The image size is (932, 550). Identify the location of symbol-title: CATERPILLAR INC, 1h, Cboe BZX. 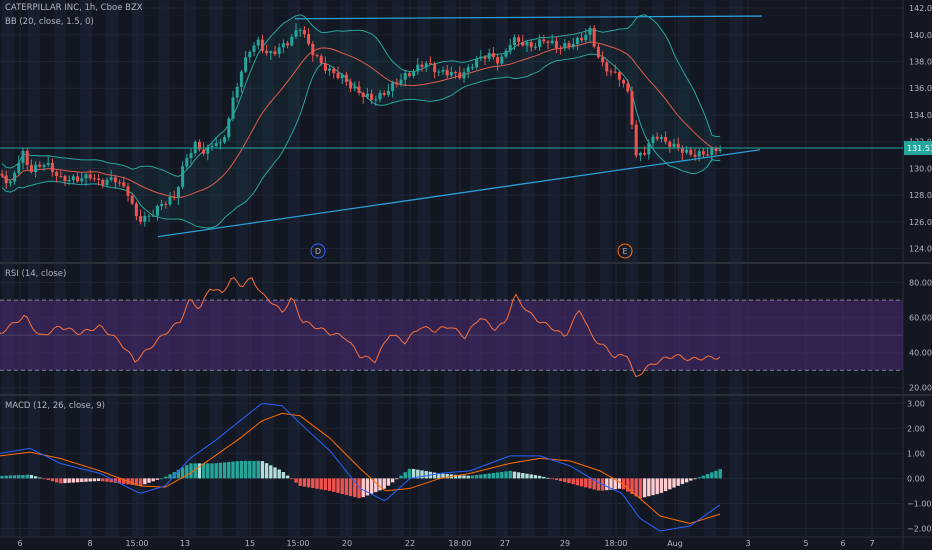
(74, 8).